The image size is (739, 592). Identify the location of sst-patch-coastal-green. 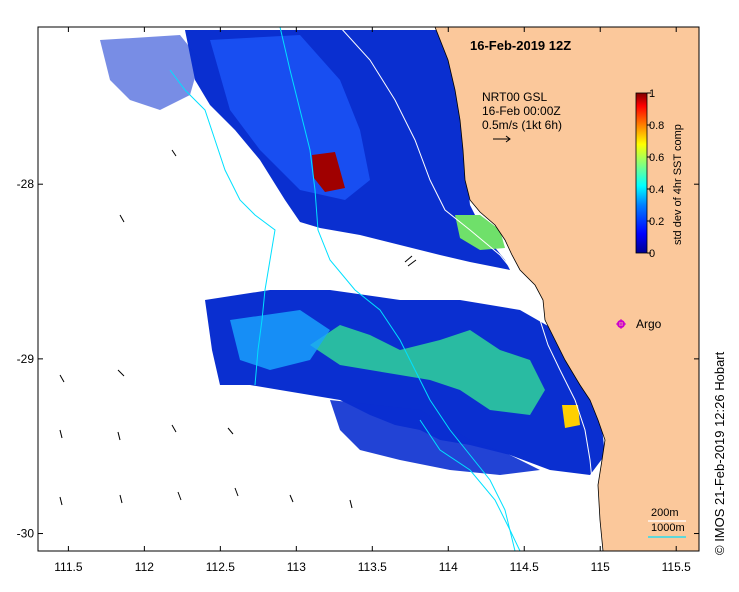
(480, 232).